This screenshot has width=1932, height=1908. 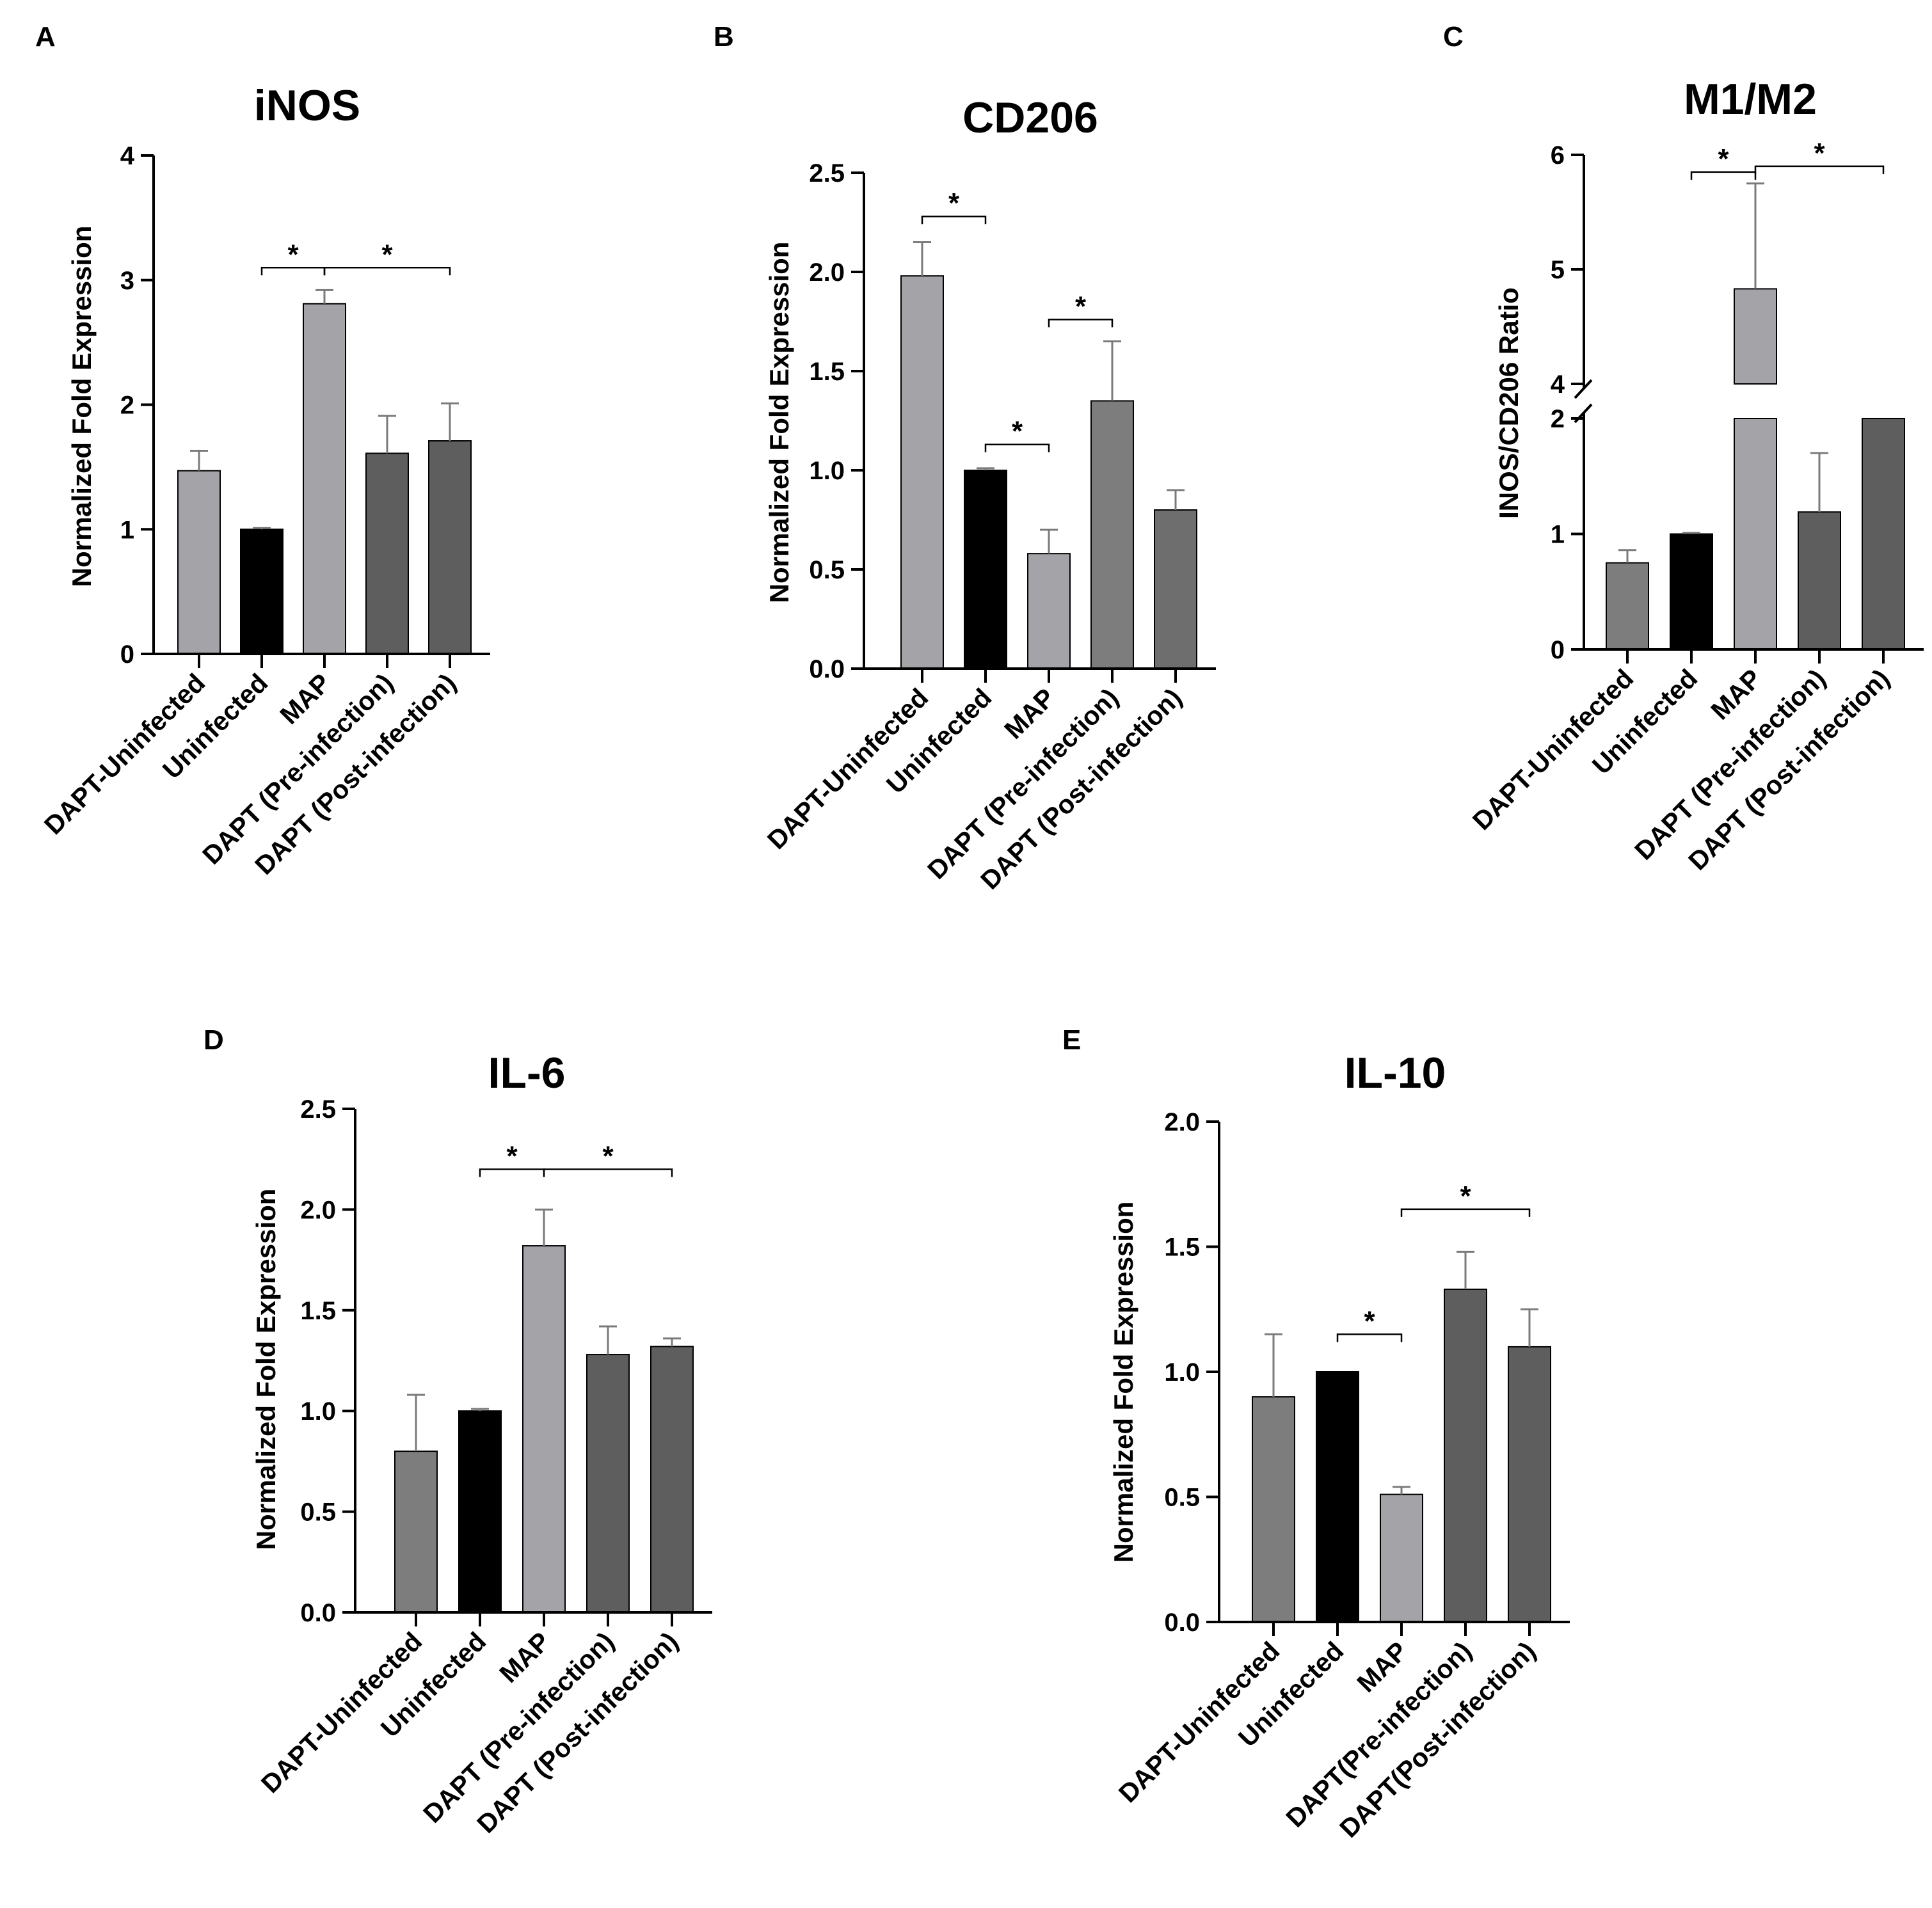 I want to click on chart-title-m1m2: M1/M2, so click(x=1750, y=99).